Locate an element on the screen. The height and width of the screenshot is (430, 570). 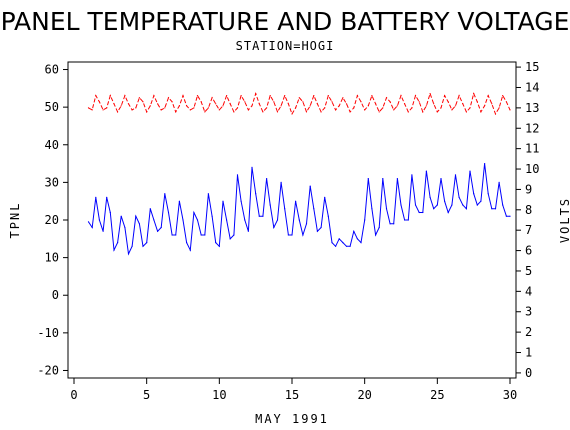
battery-voltage-line is located at coordinates (299, 103).